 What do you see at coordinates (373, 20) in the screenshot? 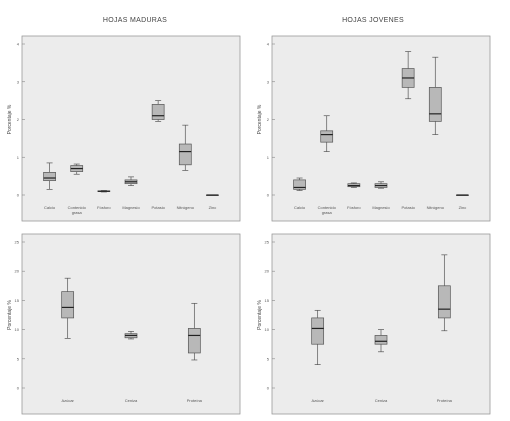
I see `chart-title-hojas-jovenes: HOJAS JOVENES` at bounding box center [373, 20].